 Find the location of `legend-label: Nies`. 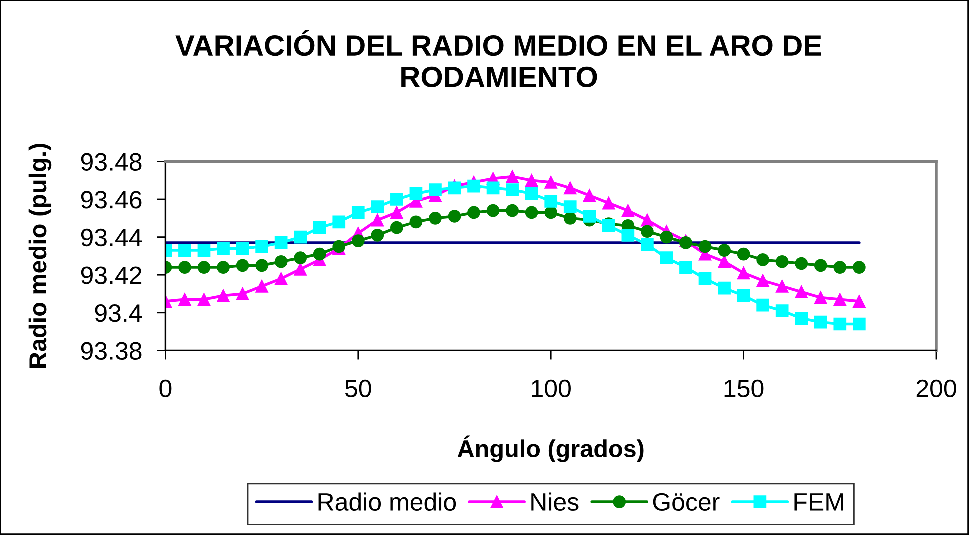

legend-label: Nies is located at coordinates (555, 502).